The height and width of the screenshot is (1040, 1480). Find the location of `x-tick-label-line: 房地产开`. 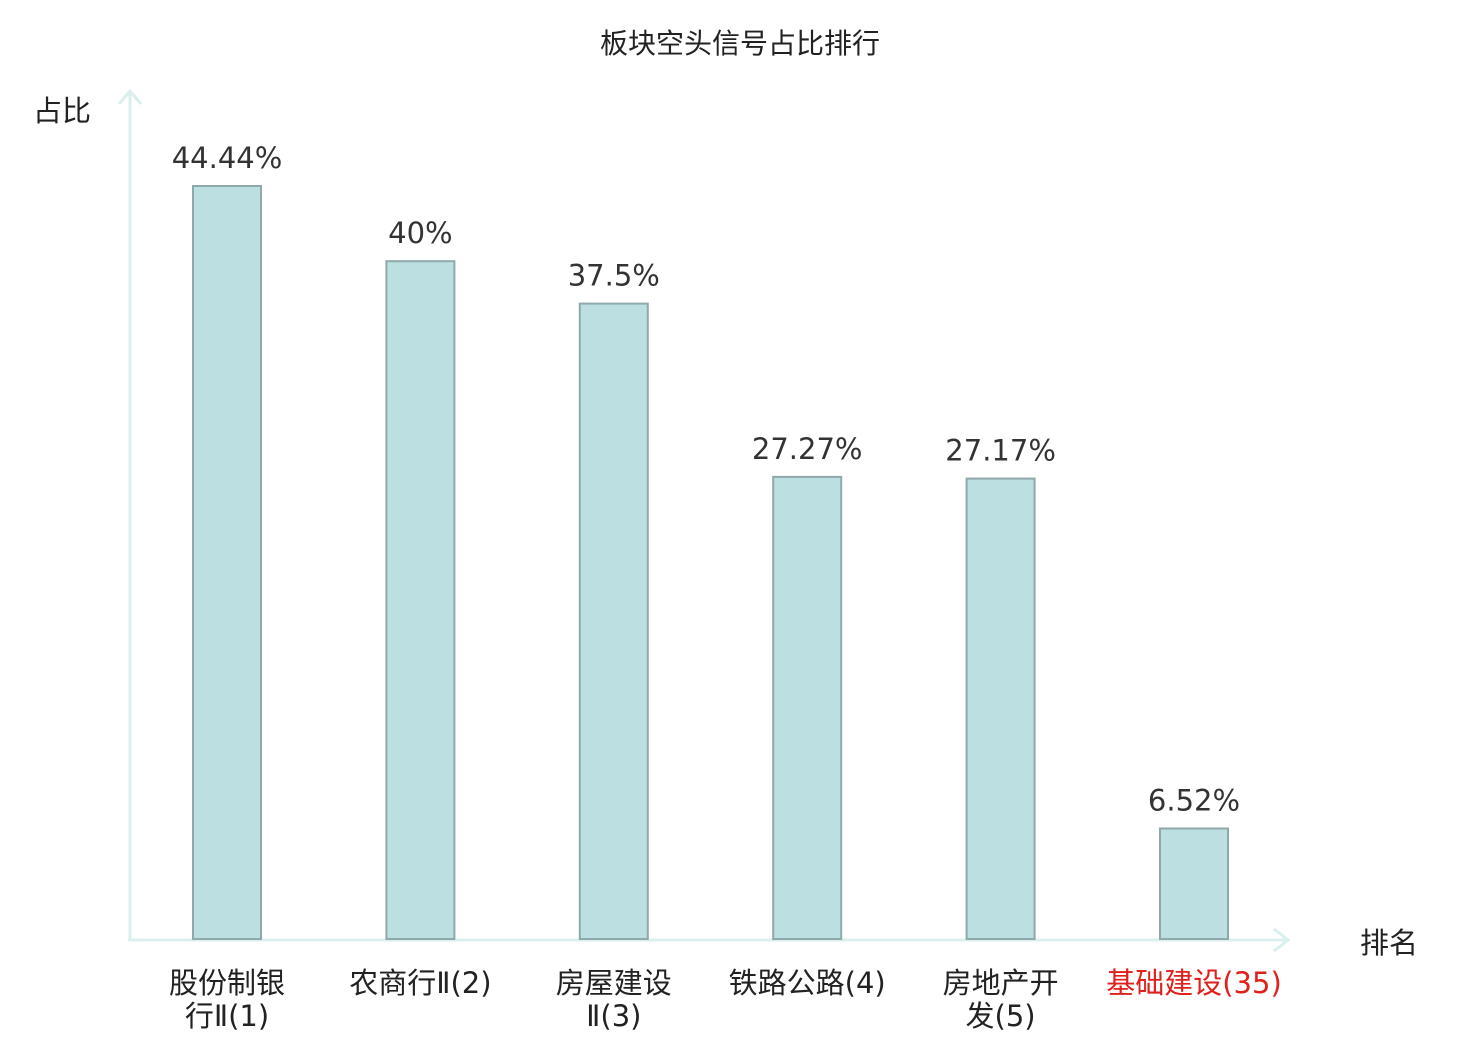

x-tick-label-line: 房地产开 is located at coordinates (1001, 983).